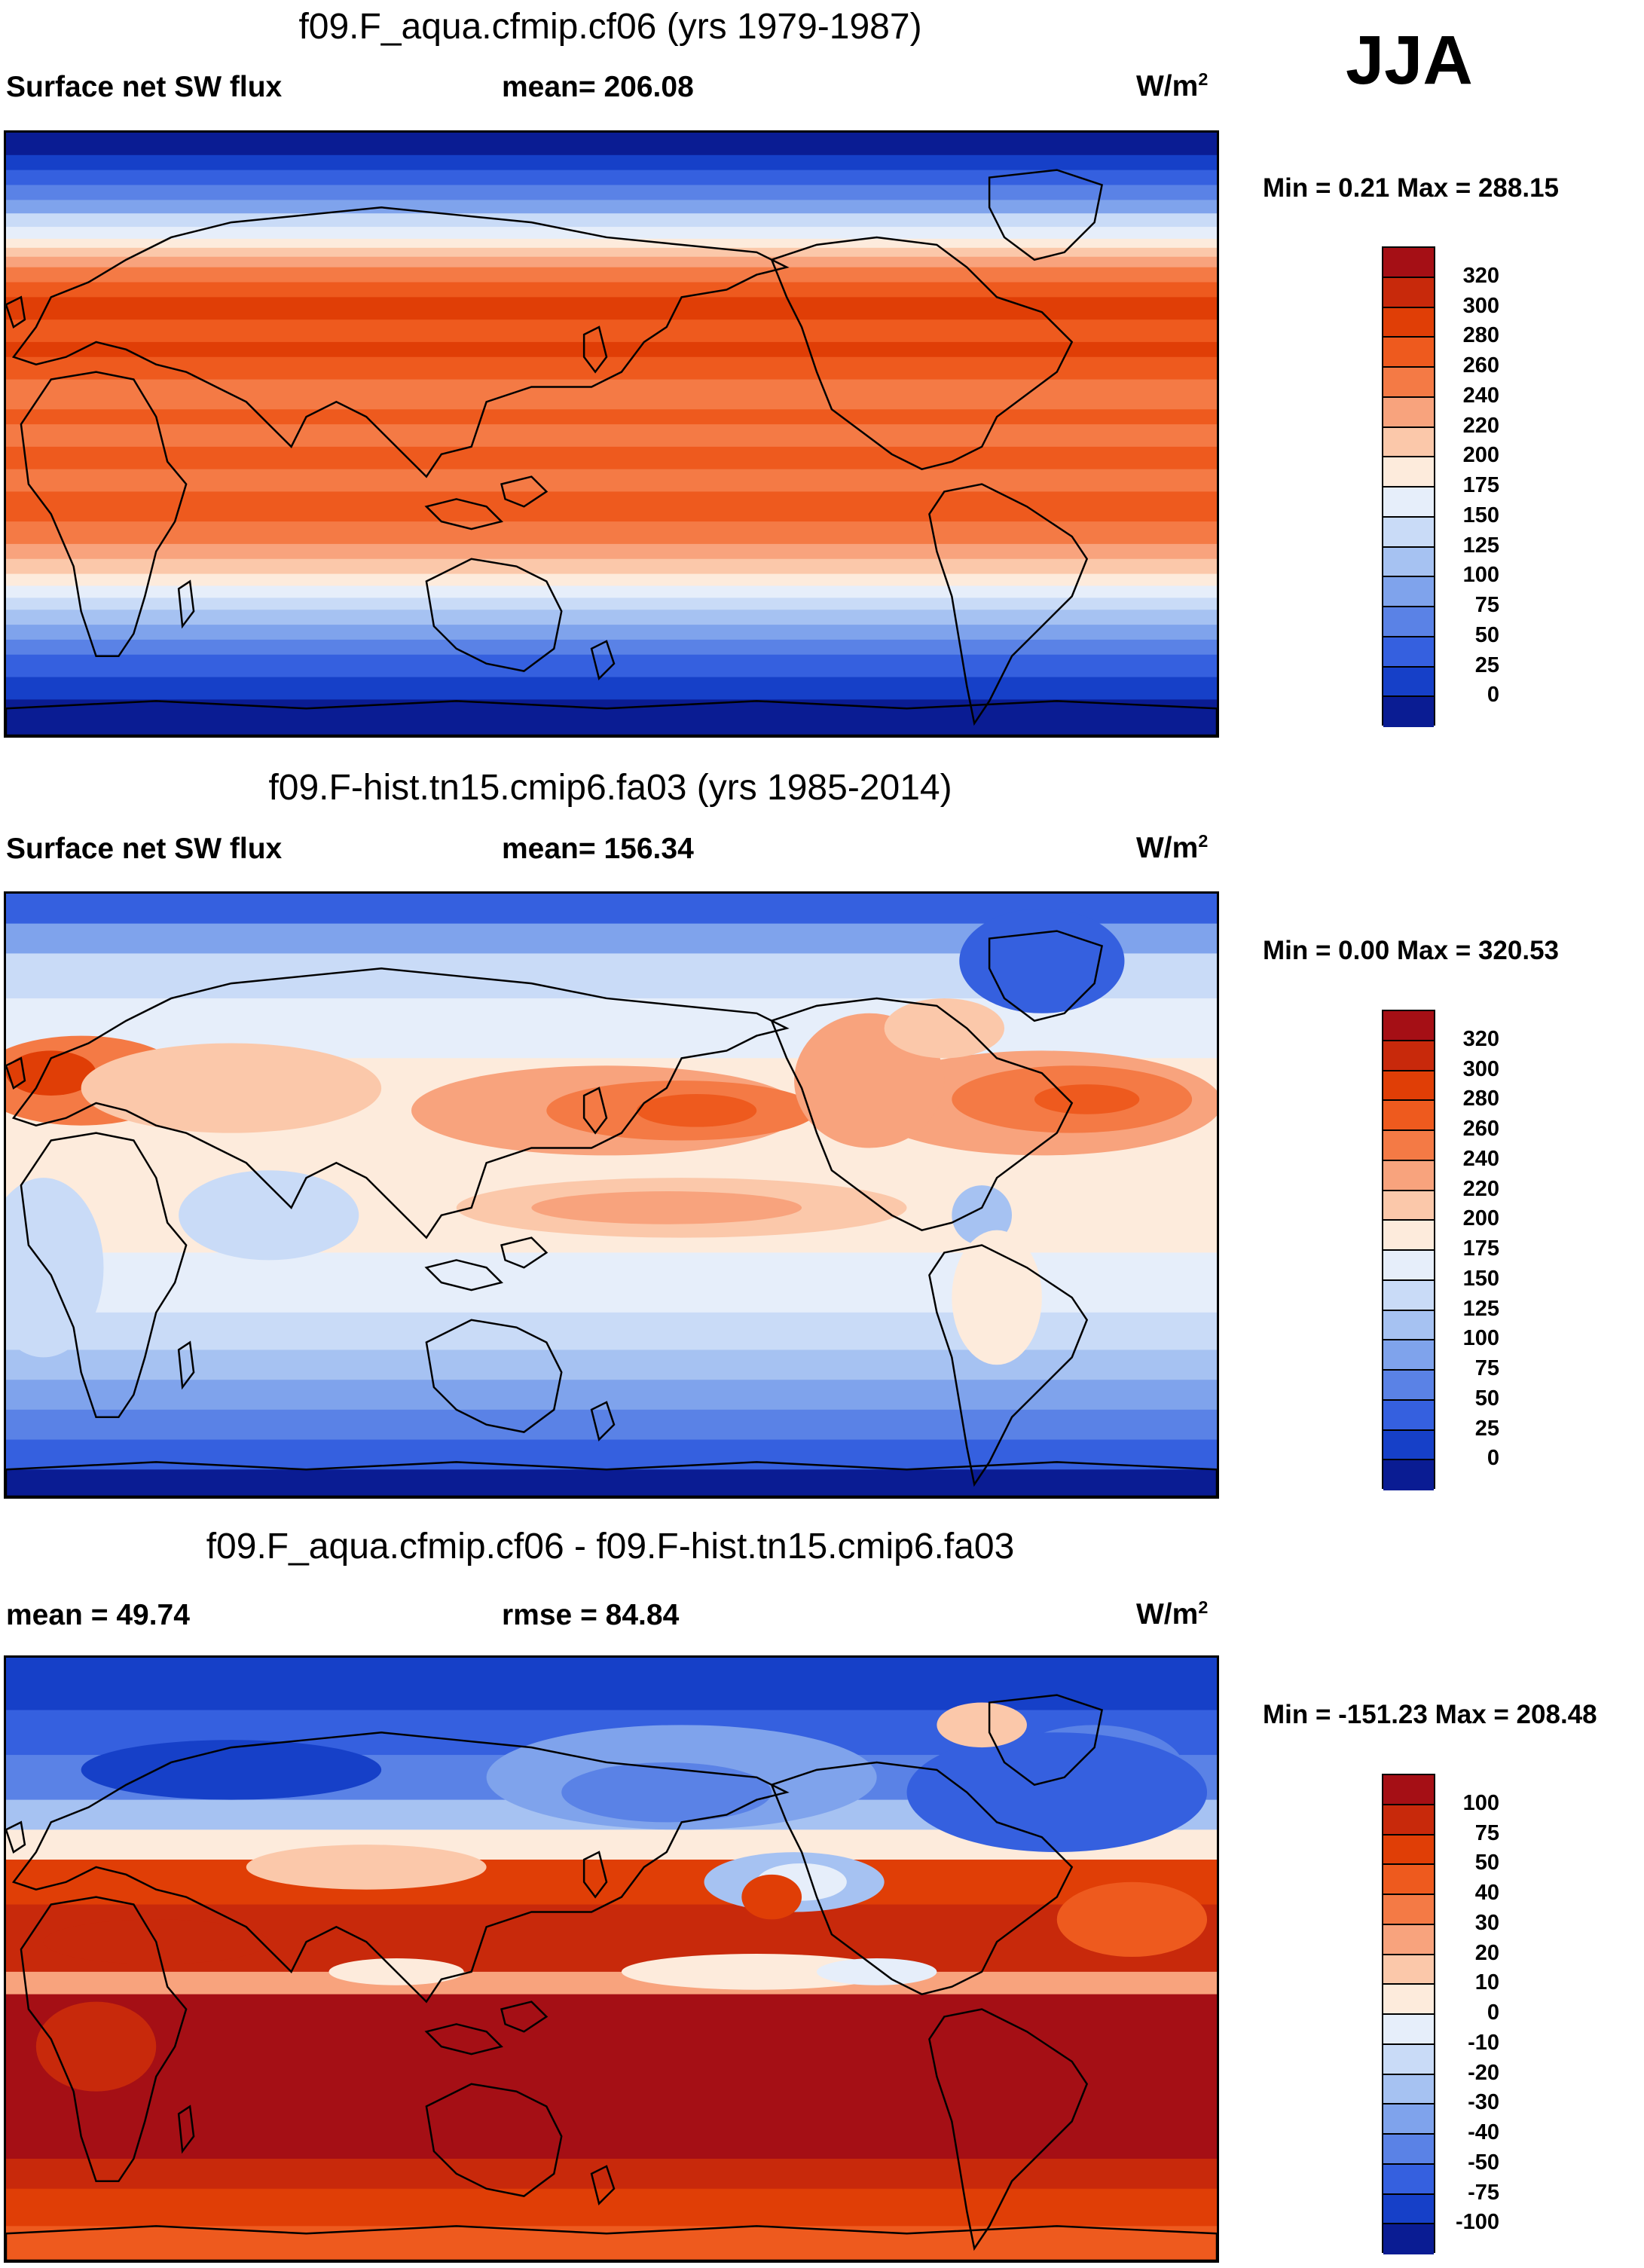 The width and height of the screenshot is (1644, 2268). Describe the element at coordinates (1411, 188) in the screenshot. I see `panel-1-minmax: Min = 0.21 Max = 288.15` at that location.